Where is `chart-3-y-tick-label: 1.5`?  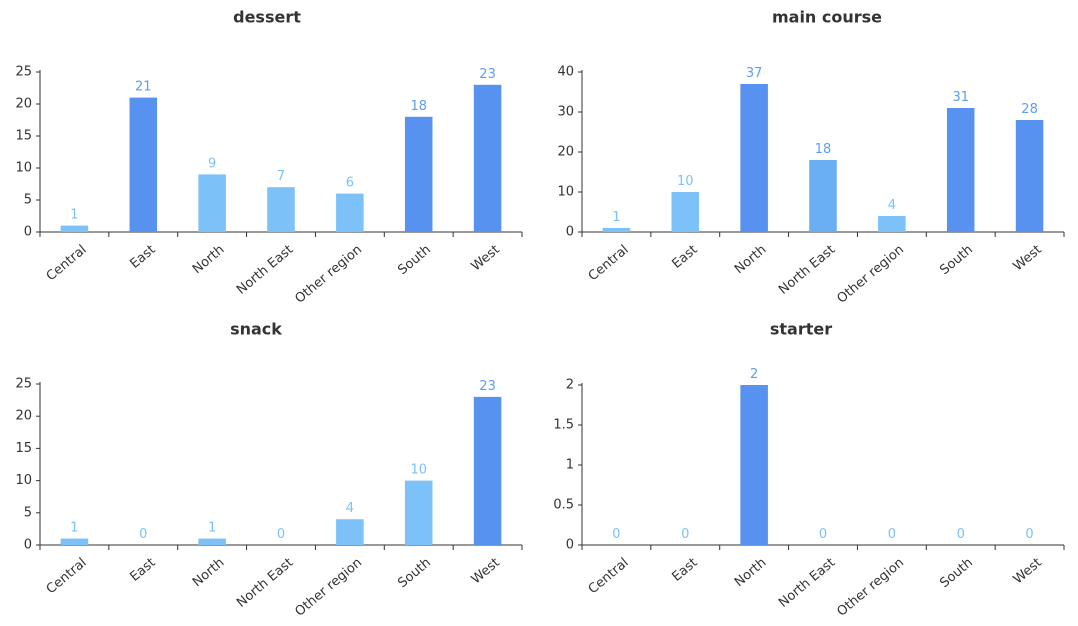
chart-3-y-tick-label: 1.5 is located at coordinates (563, 425).